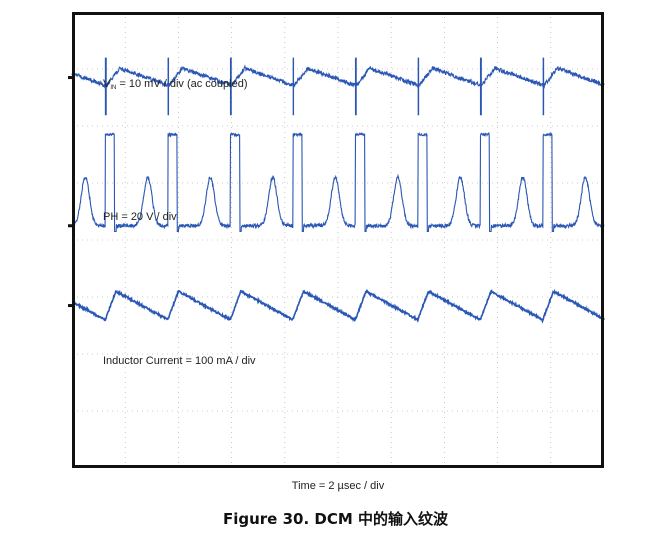  Describe the element at coordinates (338, 486) in the screenshot. I see `x-axis-label: Time = 2 µsec / div` at that location.